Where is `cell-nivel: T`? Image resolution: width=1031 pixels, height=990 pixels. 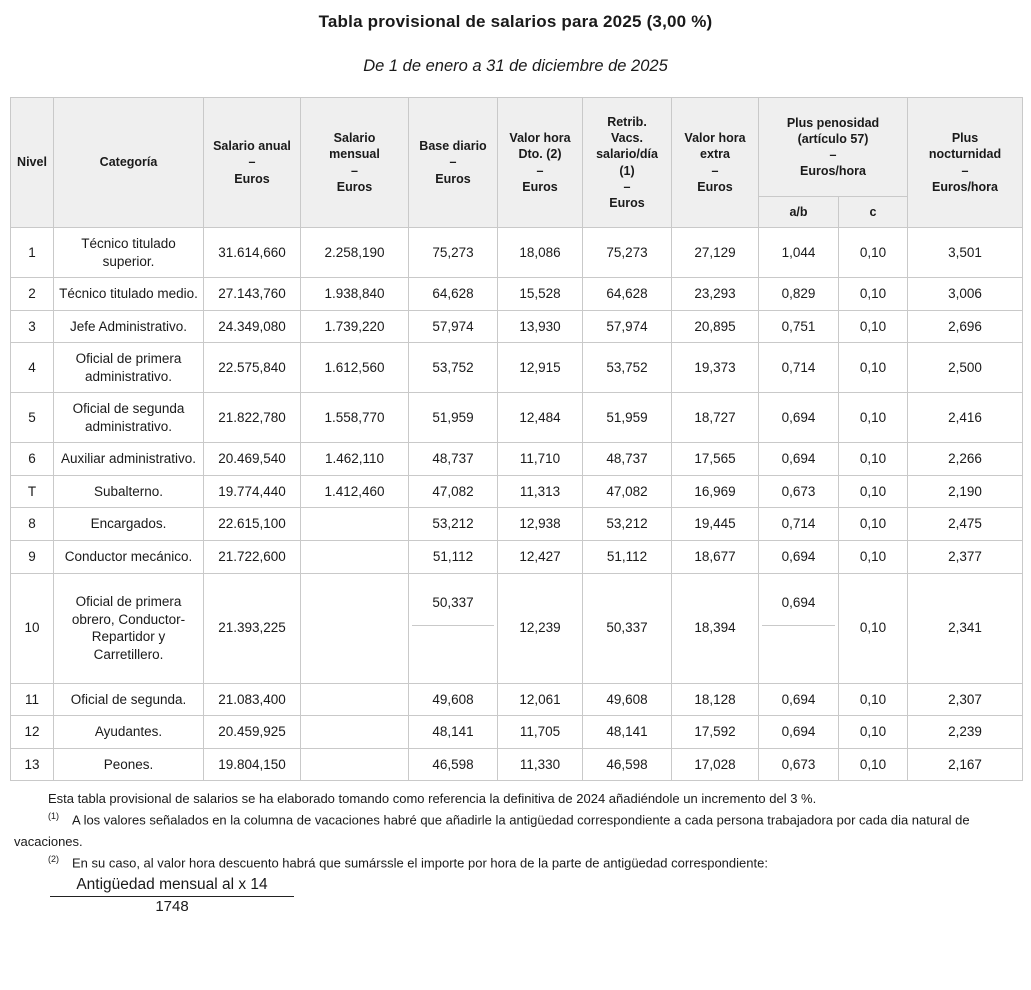
cell-nivel: T is located at coordinates (32, 491).